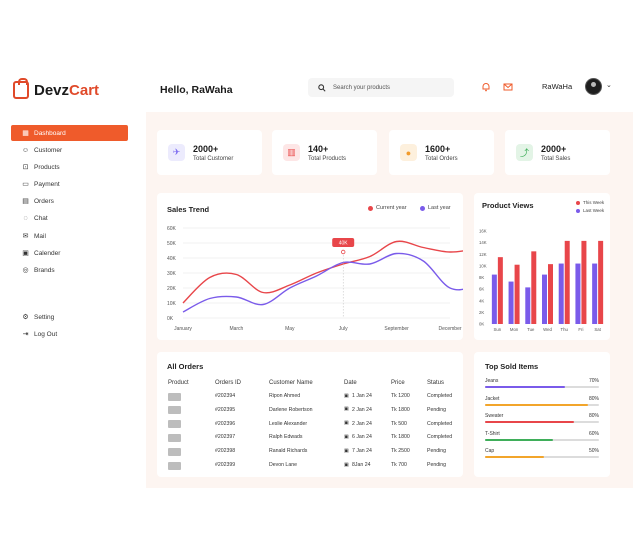 Image resolution: width=633 pixels, height=558 pixels. Describe the element at coordinates (69, 167) in the screenshot. I see `sidebar-item-products: ⊡ Products` at that location.